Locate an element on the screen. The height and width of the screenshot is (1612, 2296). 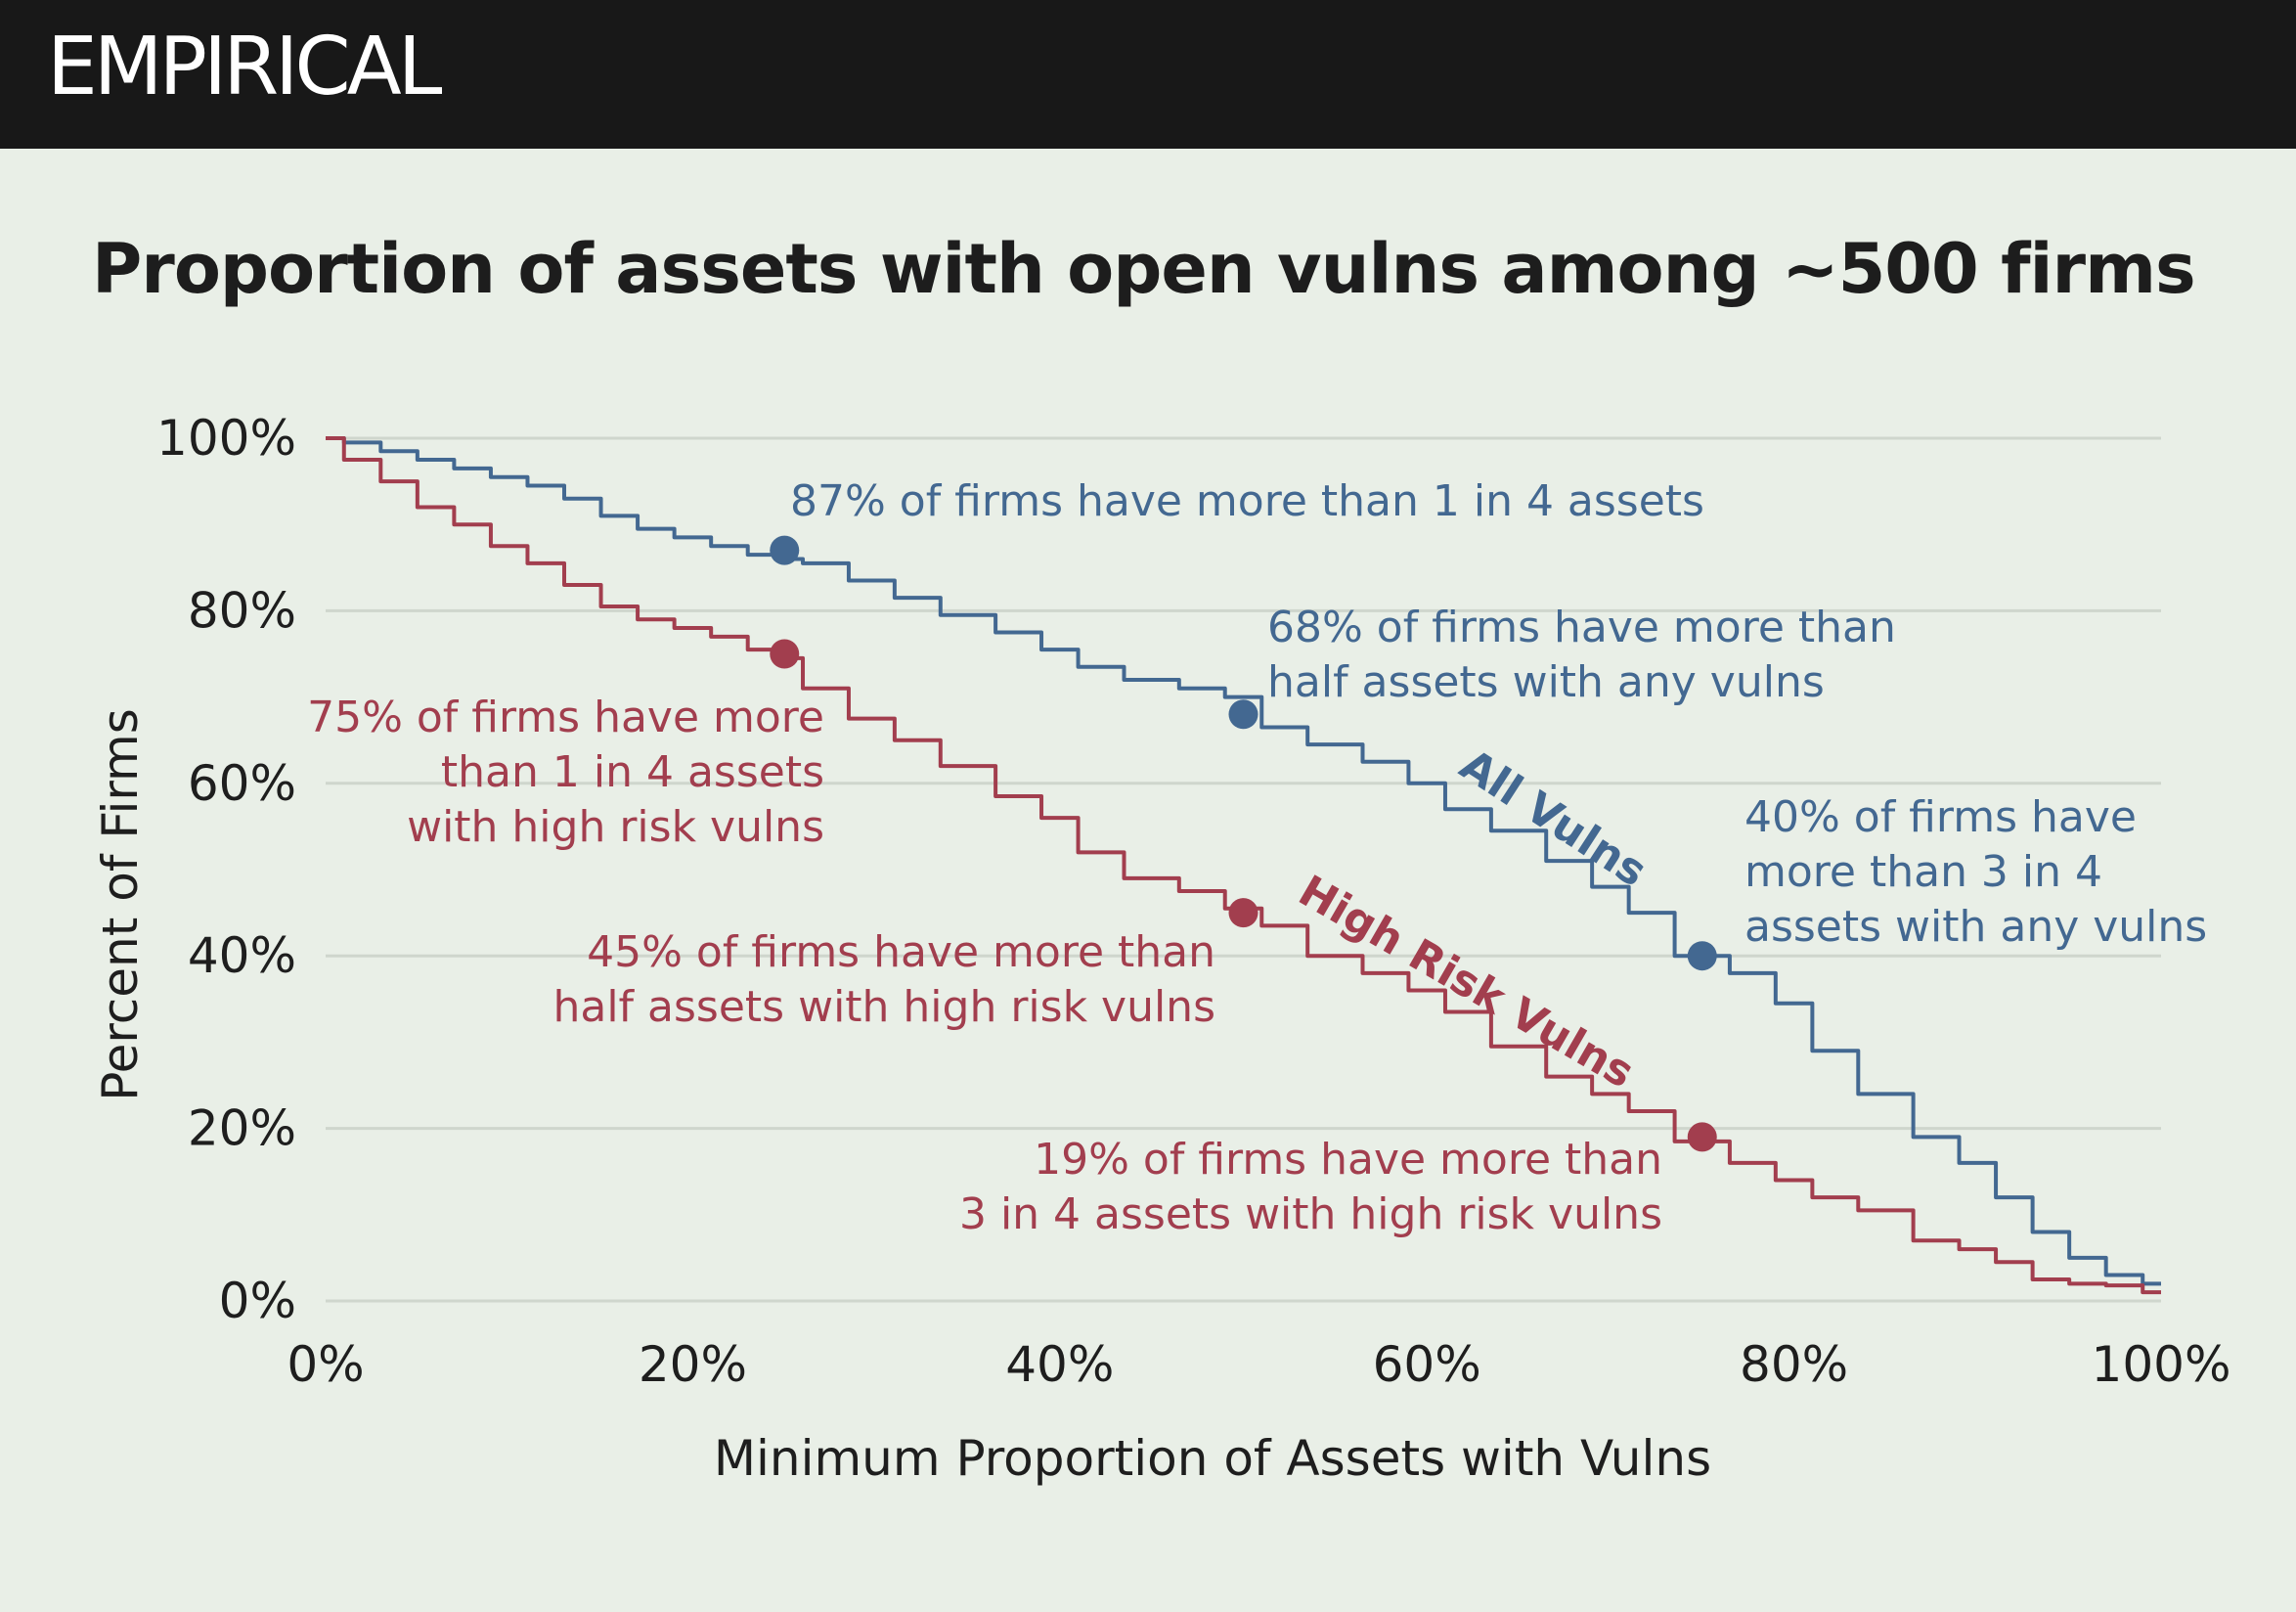
header-bar: EMPIRICAL is located at coordinates (1148, 75).